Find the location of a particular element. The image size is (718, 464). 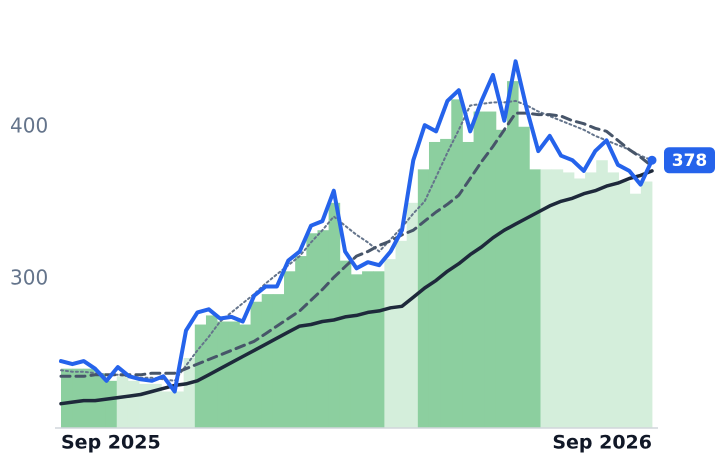

value-label: 378 is located at coordinates (690, 161).